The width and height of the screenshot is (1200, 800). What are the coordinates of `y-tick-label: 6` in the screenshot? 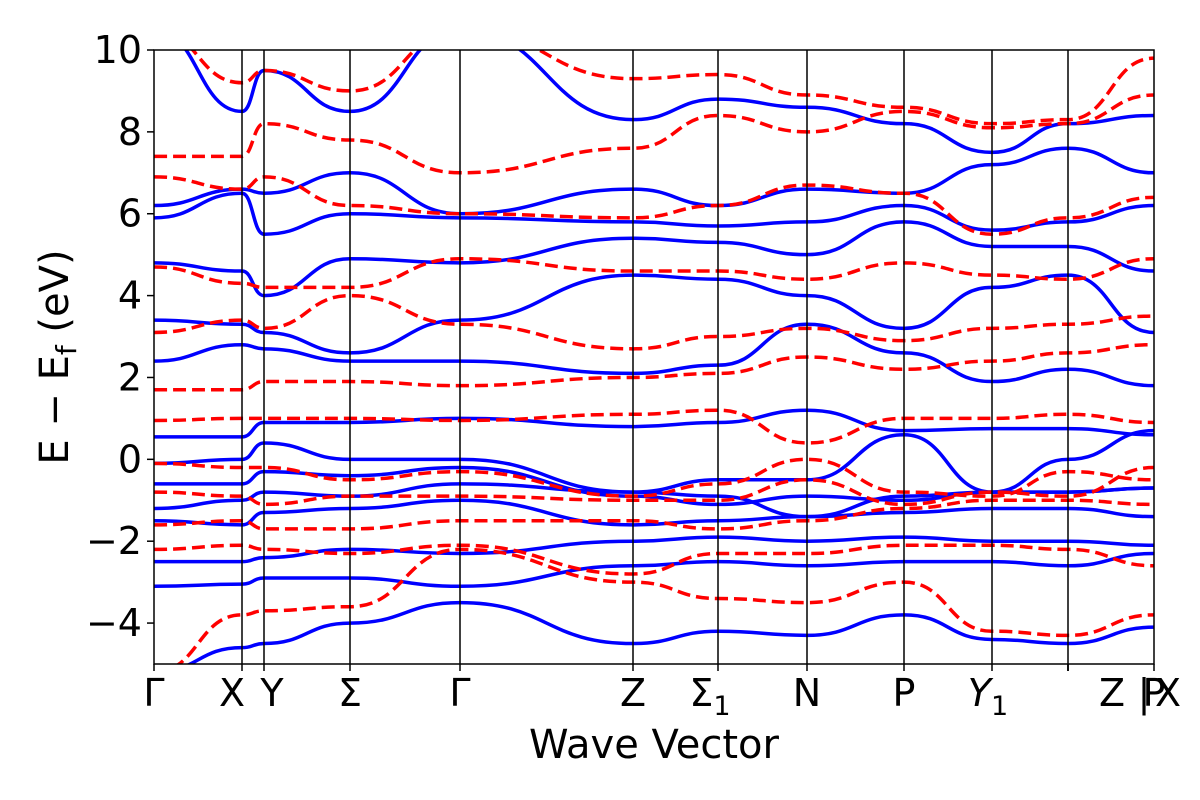 It's located at (130, 214).